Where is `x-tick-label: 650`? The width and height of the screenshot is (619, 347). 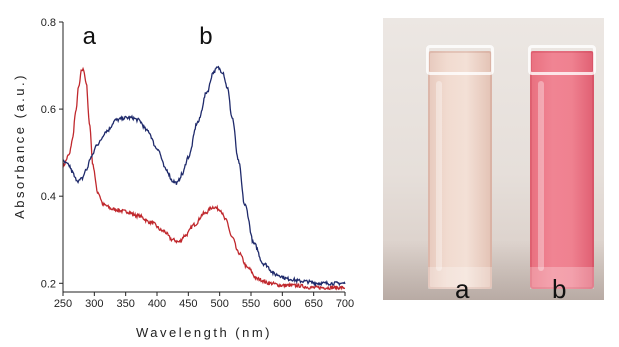
x-tick-label: 650 is located at coordinates (313, 304).